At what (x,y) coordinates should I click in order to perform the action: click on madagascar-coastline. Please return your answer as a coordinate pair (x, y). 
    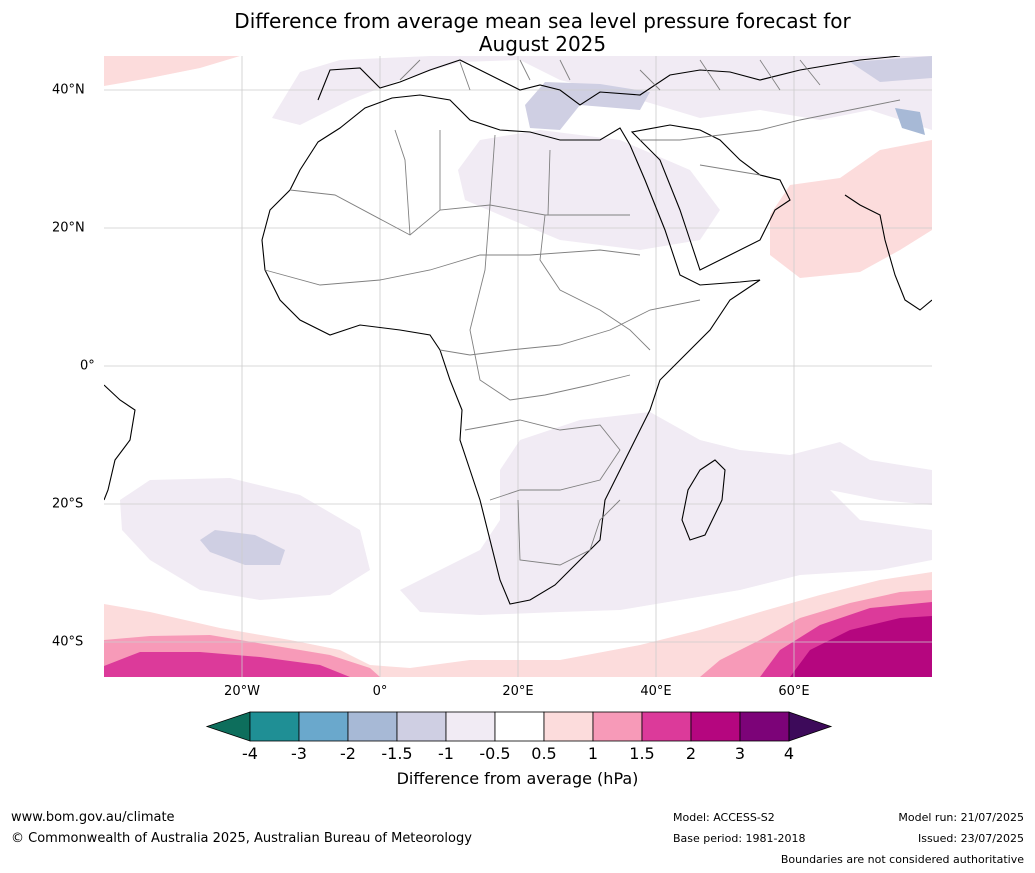
    Looking at the image, I should click on (703, 500).